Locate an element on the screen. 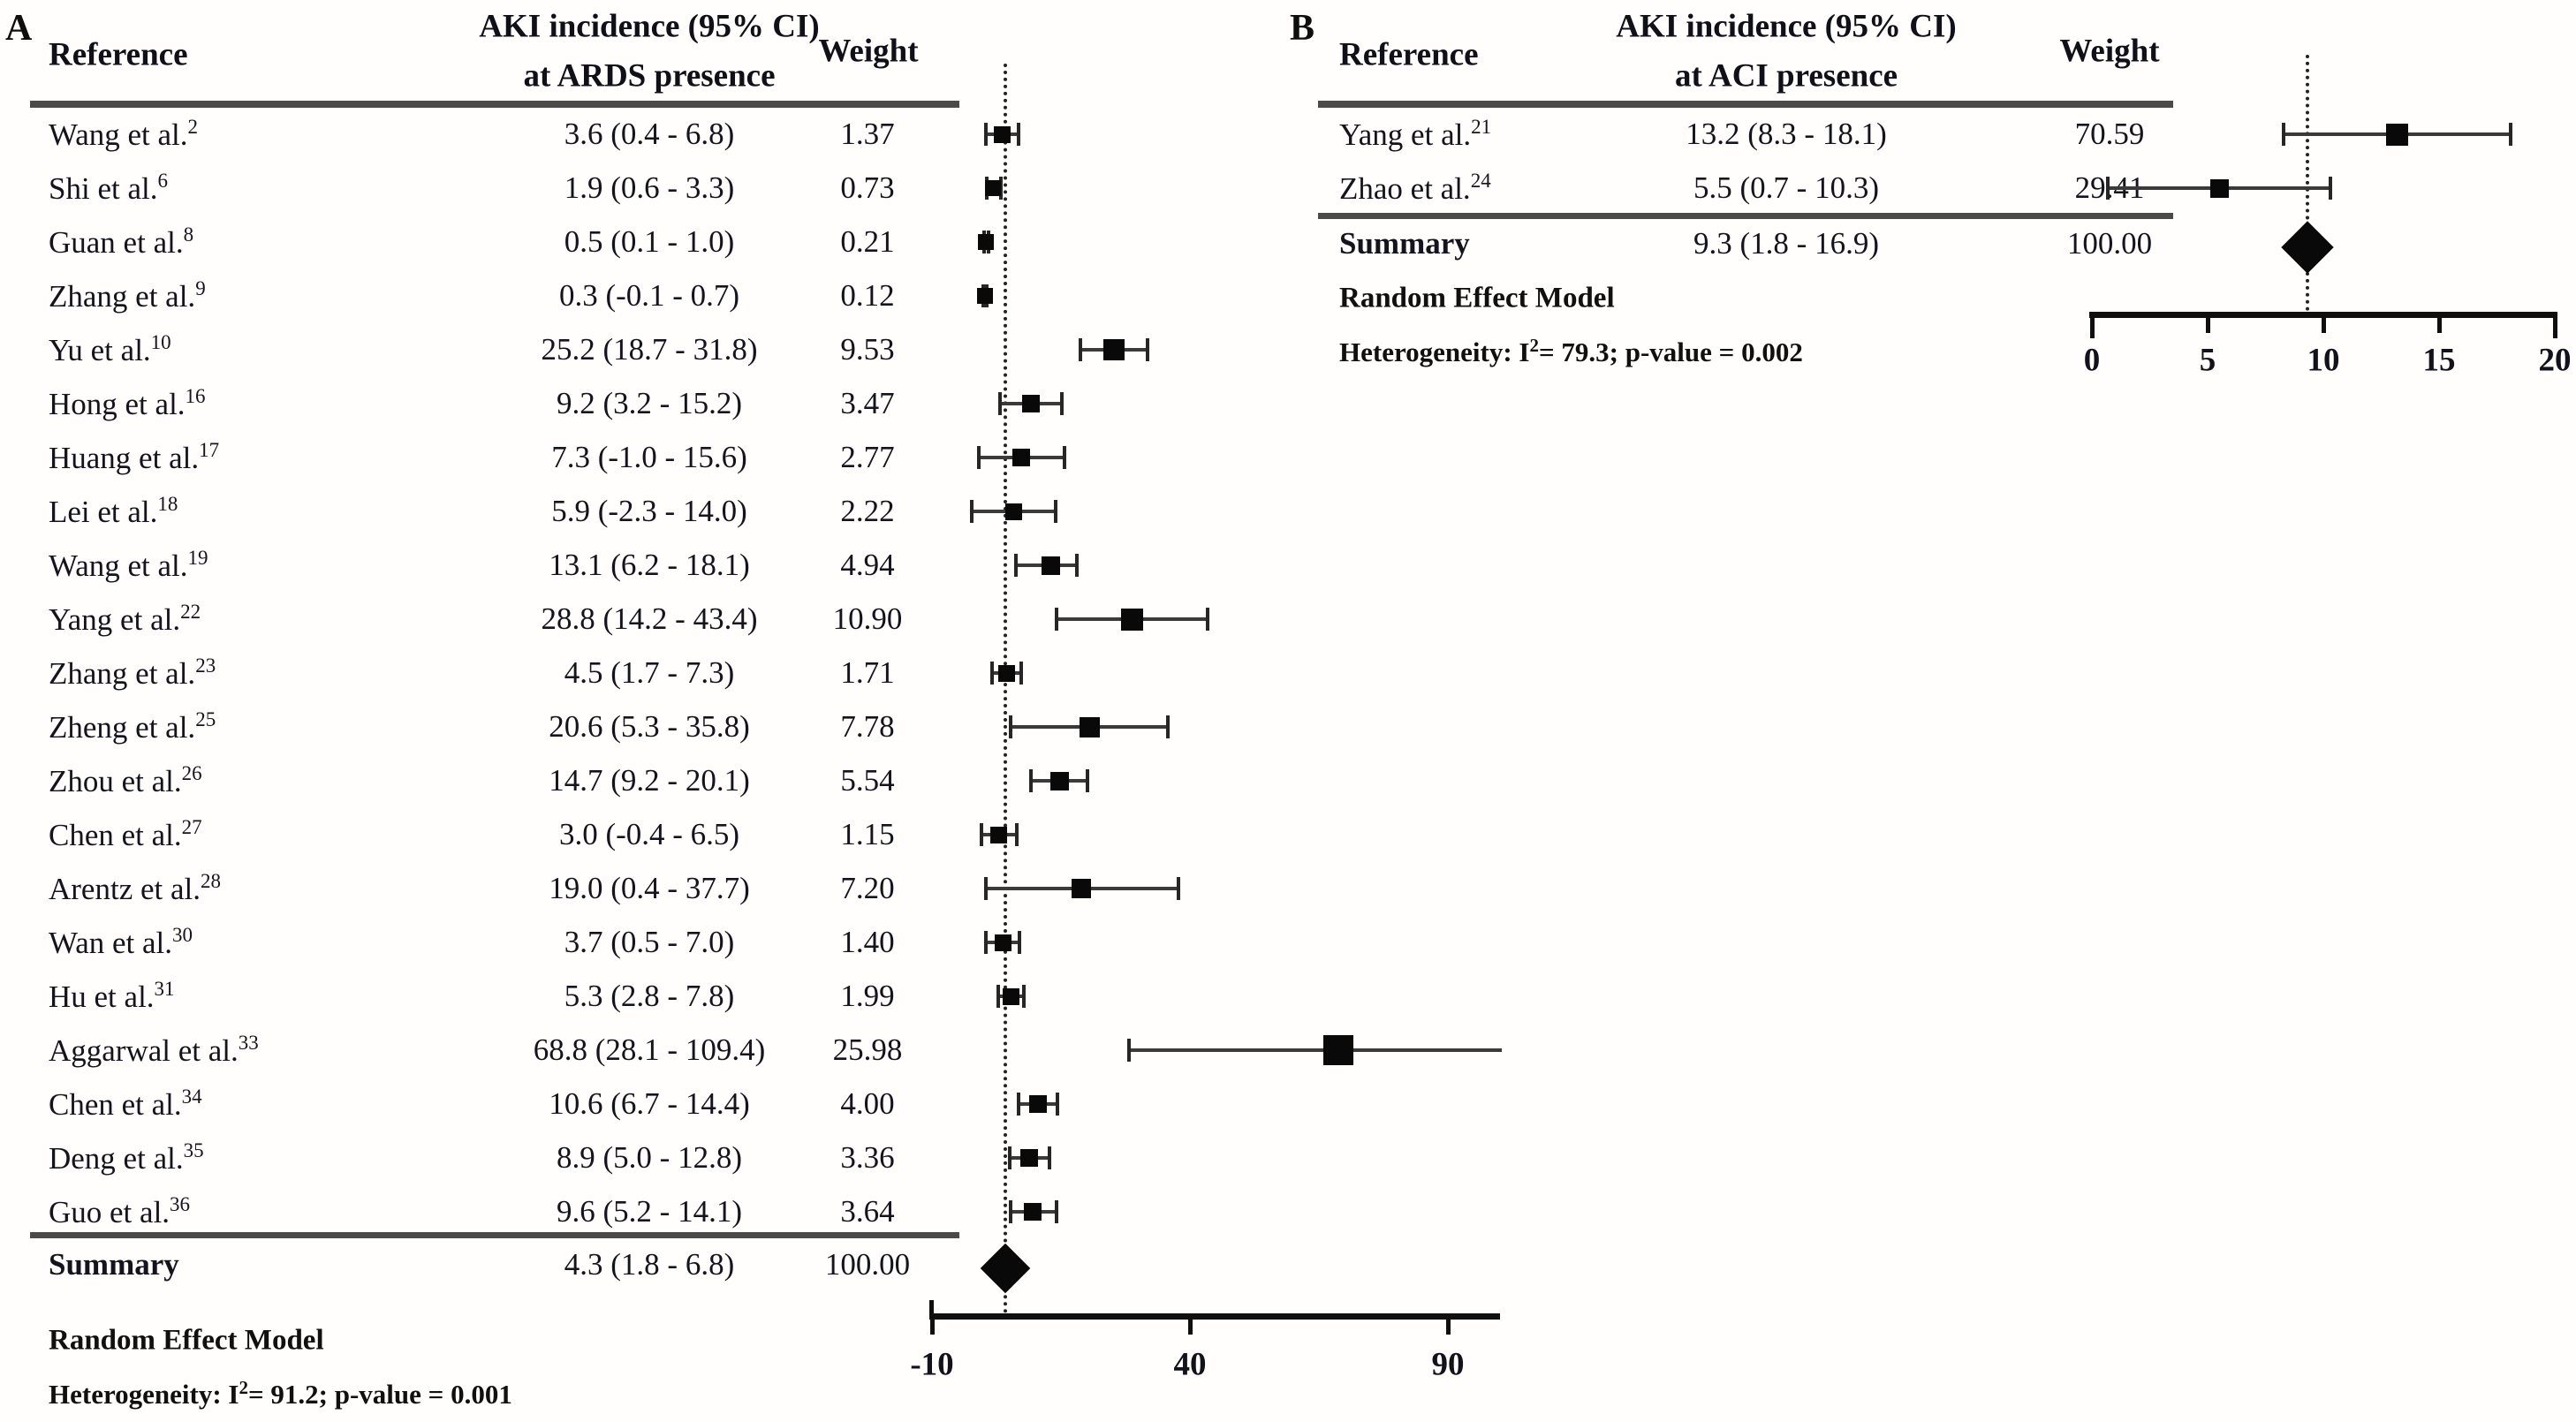  summary-rule-b is located at coordinates (1746, 216).